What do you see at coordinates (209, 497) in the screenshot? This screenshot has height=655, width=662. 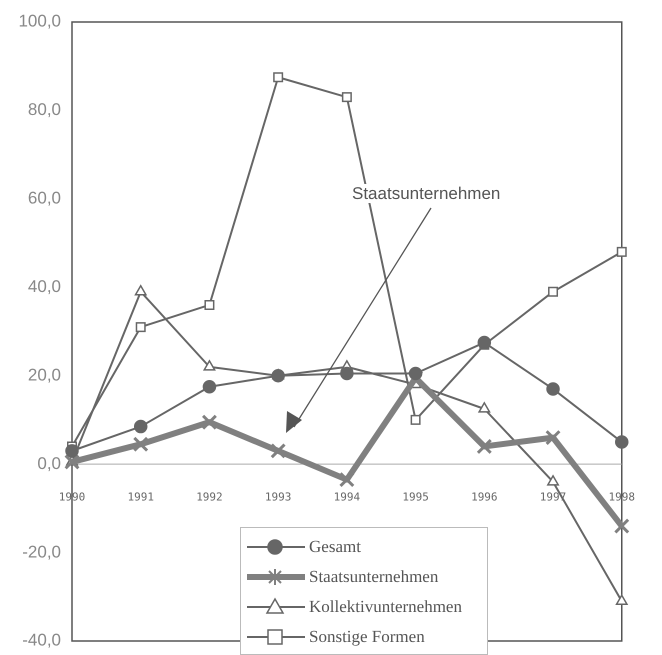 I see `x-tick-label: 1992` at bounding box center [209, 497].